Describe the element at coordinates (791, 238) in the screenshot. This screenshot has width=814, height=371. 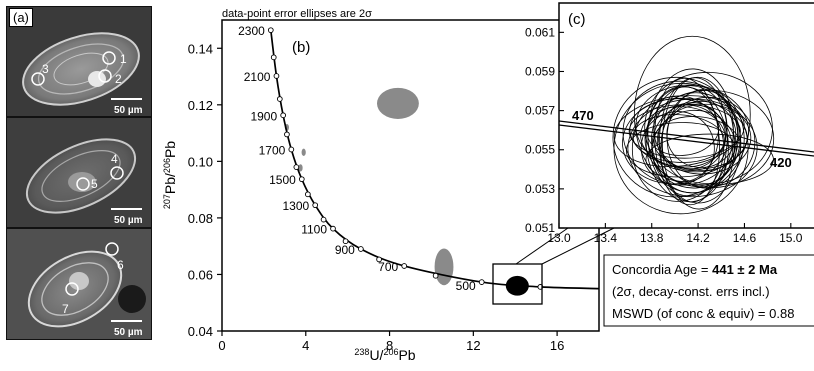
I see `x-tick-label: 15.0` at that location.